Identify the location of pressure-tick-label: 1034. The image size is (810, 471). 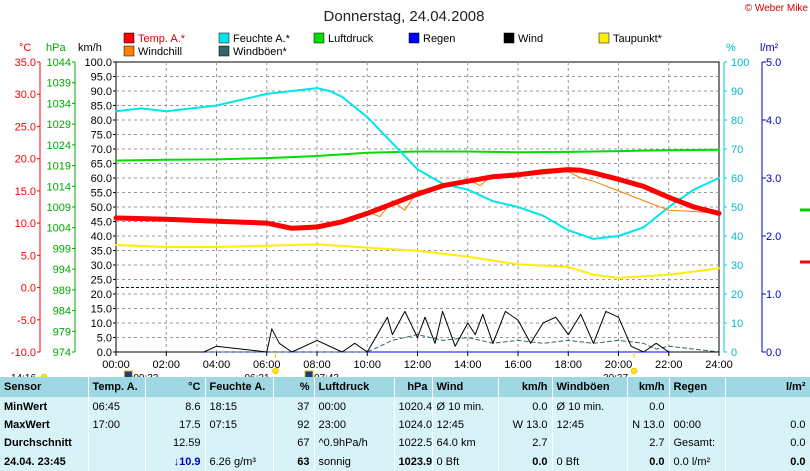
(59, 104).